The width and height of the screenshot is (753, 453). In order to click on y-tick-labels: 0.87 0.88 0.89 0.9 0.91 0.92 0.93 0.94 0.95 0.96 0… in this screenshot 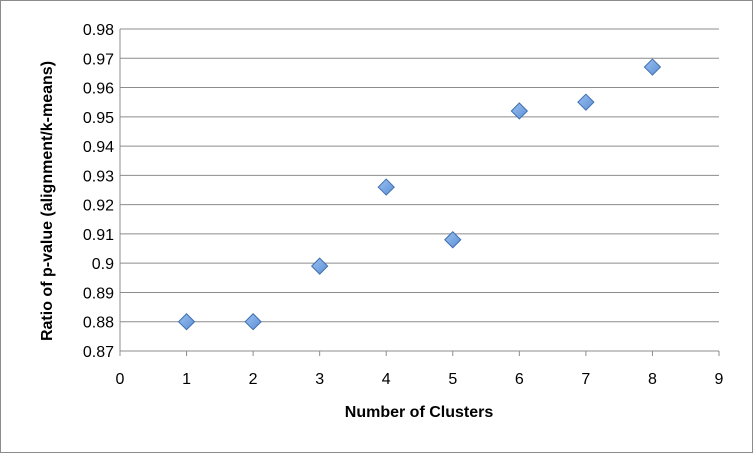, I will do `click(98, 191)`.